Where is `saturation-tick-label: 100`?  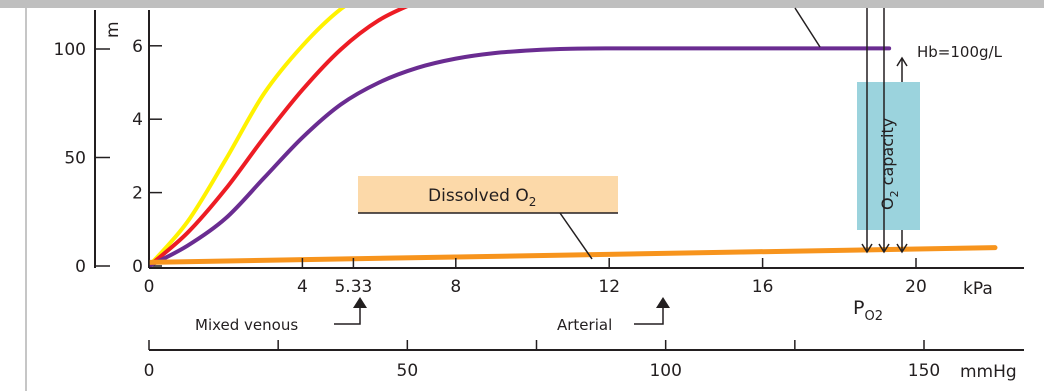
saturation-tick-label: 100 is located at coordinates (70, 50).